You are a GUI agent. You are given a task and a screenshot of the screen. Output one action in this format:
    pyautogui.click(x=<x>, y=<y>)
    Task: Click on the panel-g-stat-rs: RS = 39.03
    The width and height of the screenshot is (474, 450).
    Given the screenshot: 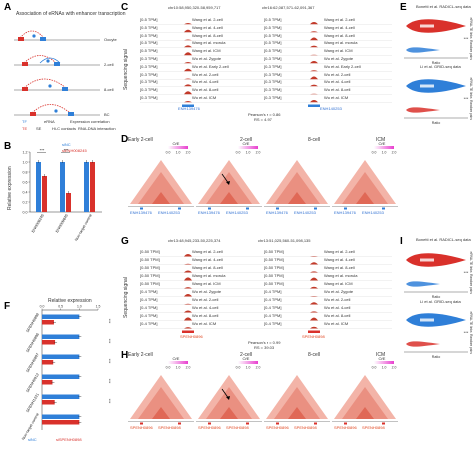 What is the action you would take?
    pyautogui.click(x=264, y=347)
    